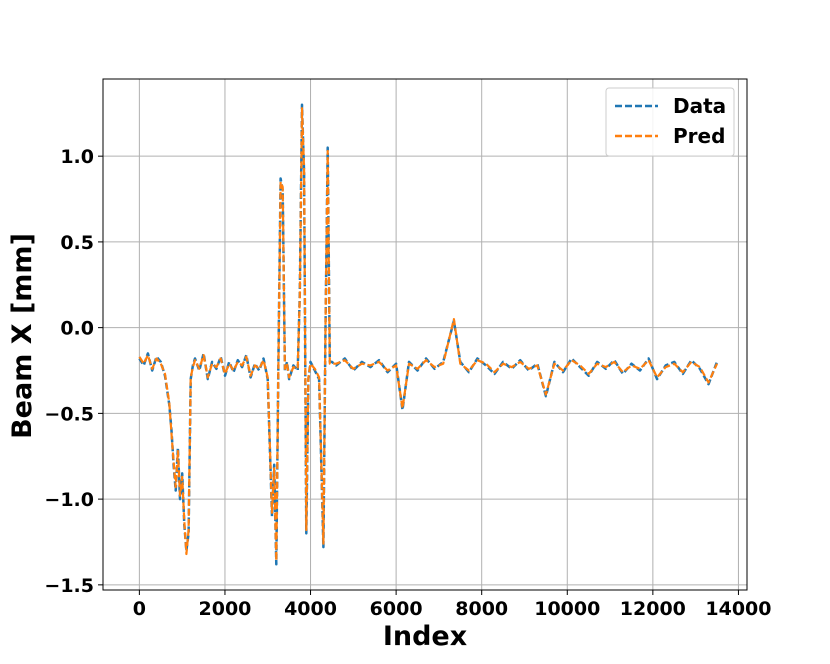 The width and height of the screenshot is (830, 664). I want to click on x-tick-label: 0, so click(139, 609).